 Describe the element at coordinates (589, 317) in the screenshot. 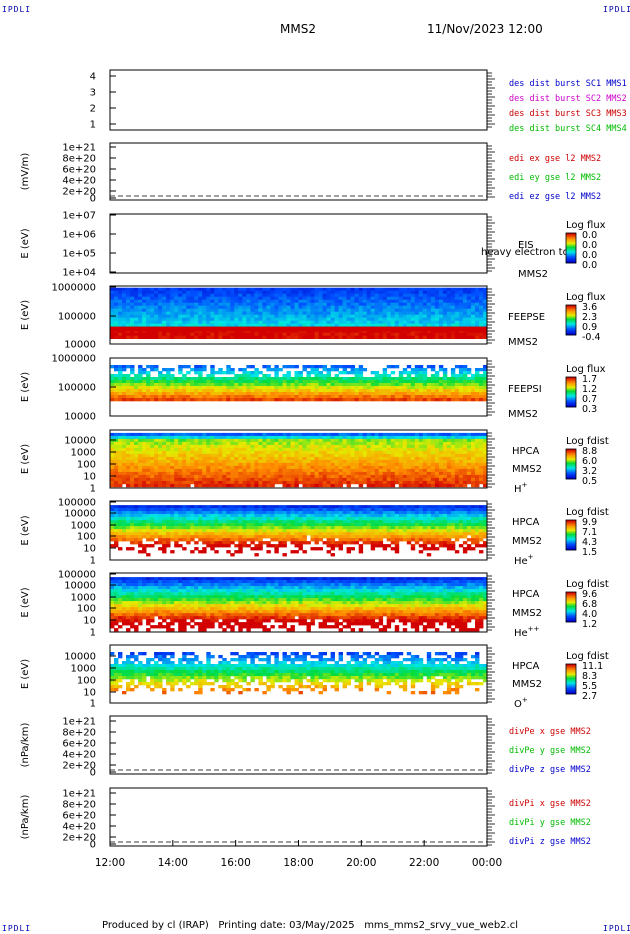

I see `colorbar-tick-label: 2.3` at that location.